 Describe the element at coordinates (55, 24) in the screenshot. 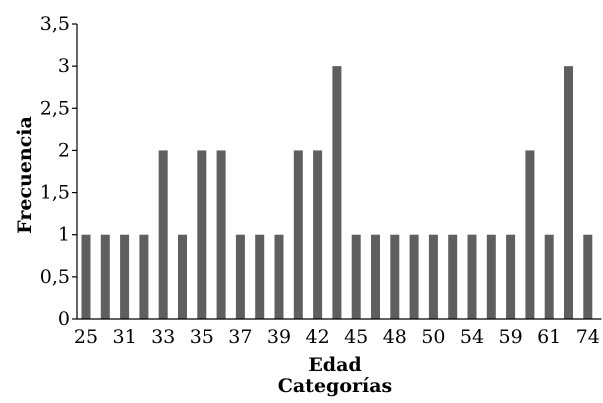

I see `y-tick-label: 3,5` at that location.